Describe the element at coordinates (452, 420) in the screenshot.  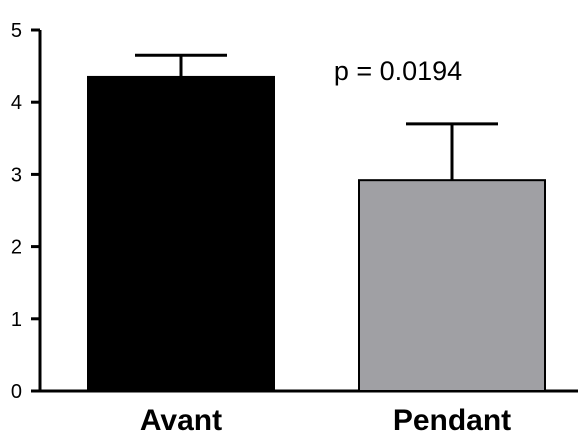
I see `category-label-pendant: Pendant` at that location.